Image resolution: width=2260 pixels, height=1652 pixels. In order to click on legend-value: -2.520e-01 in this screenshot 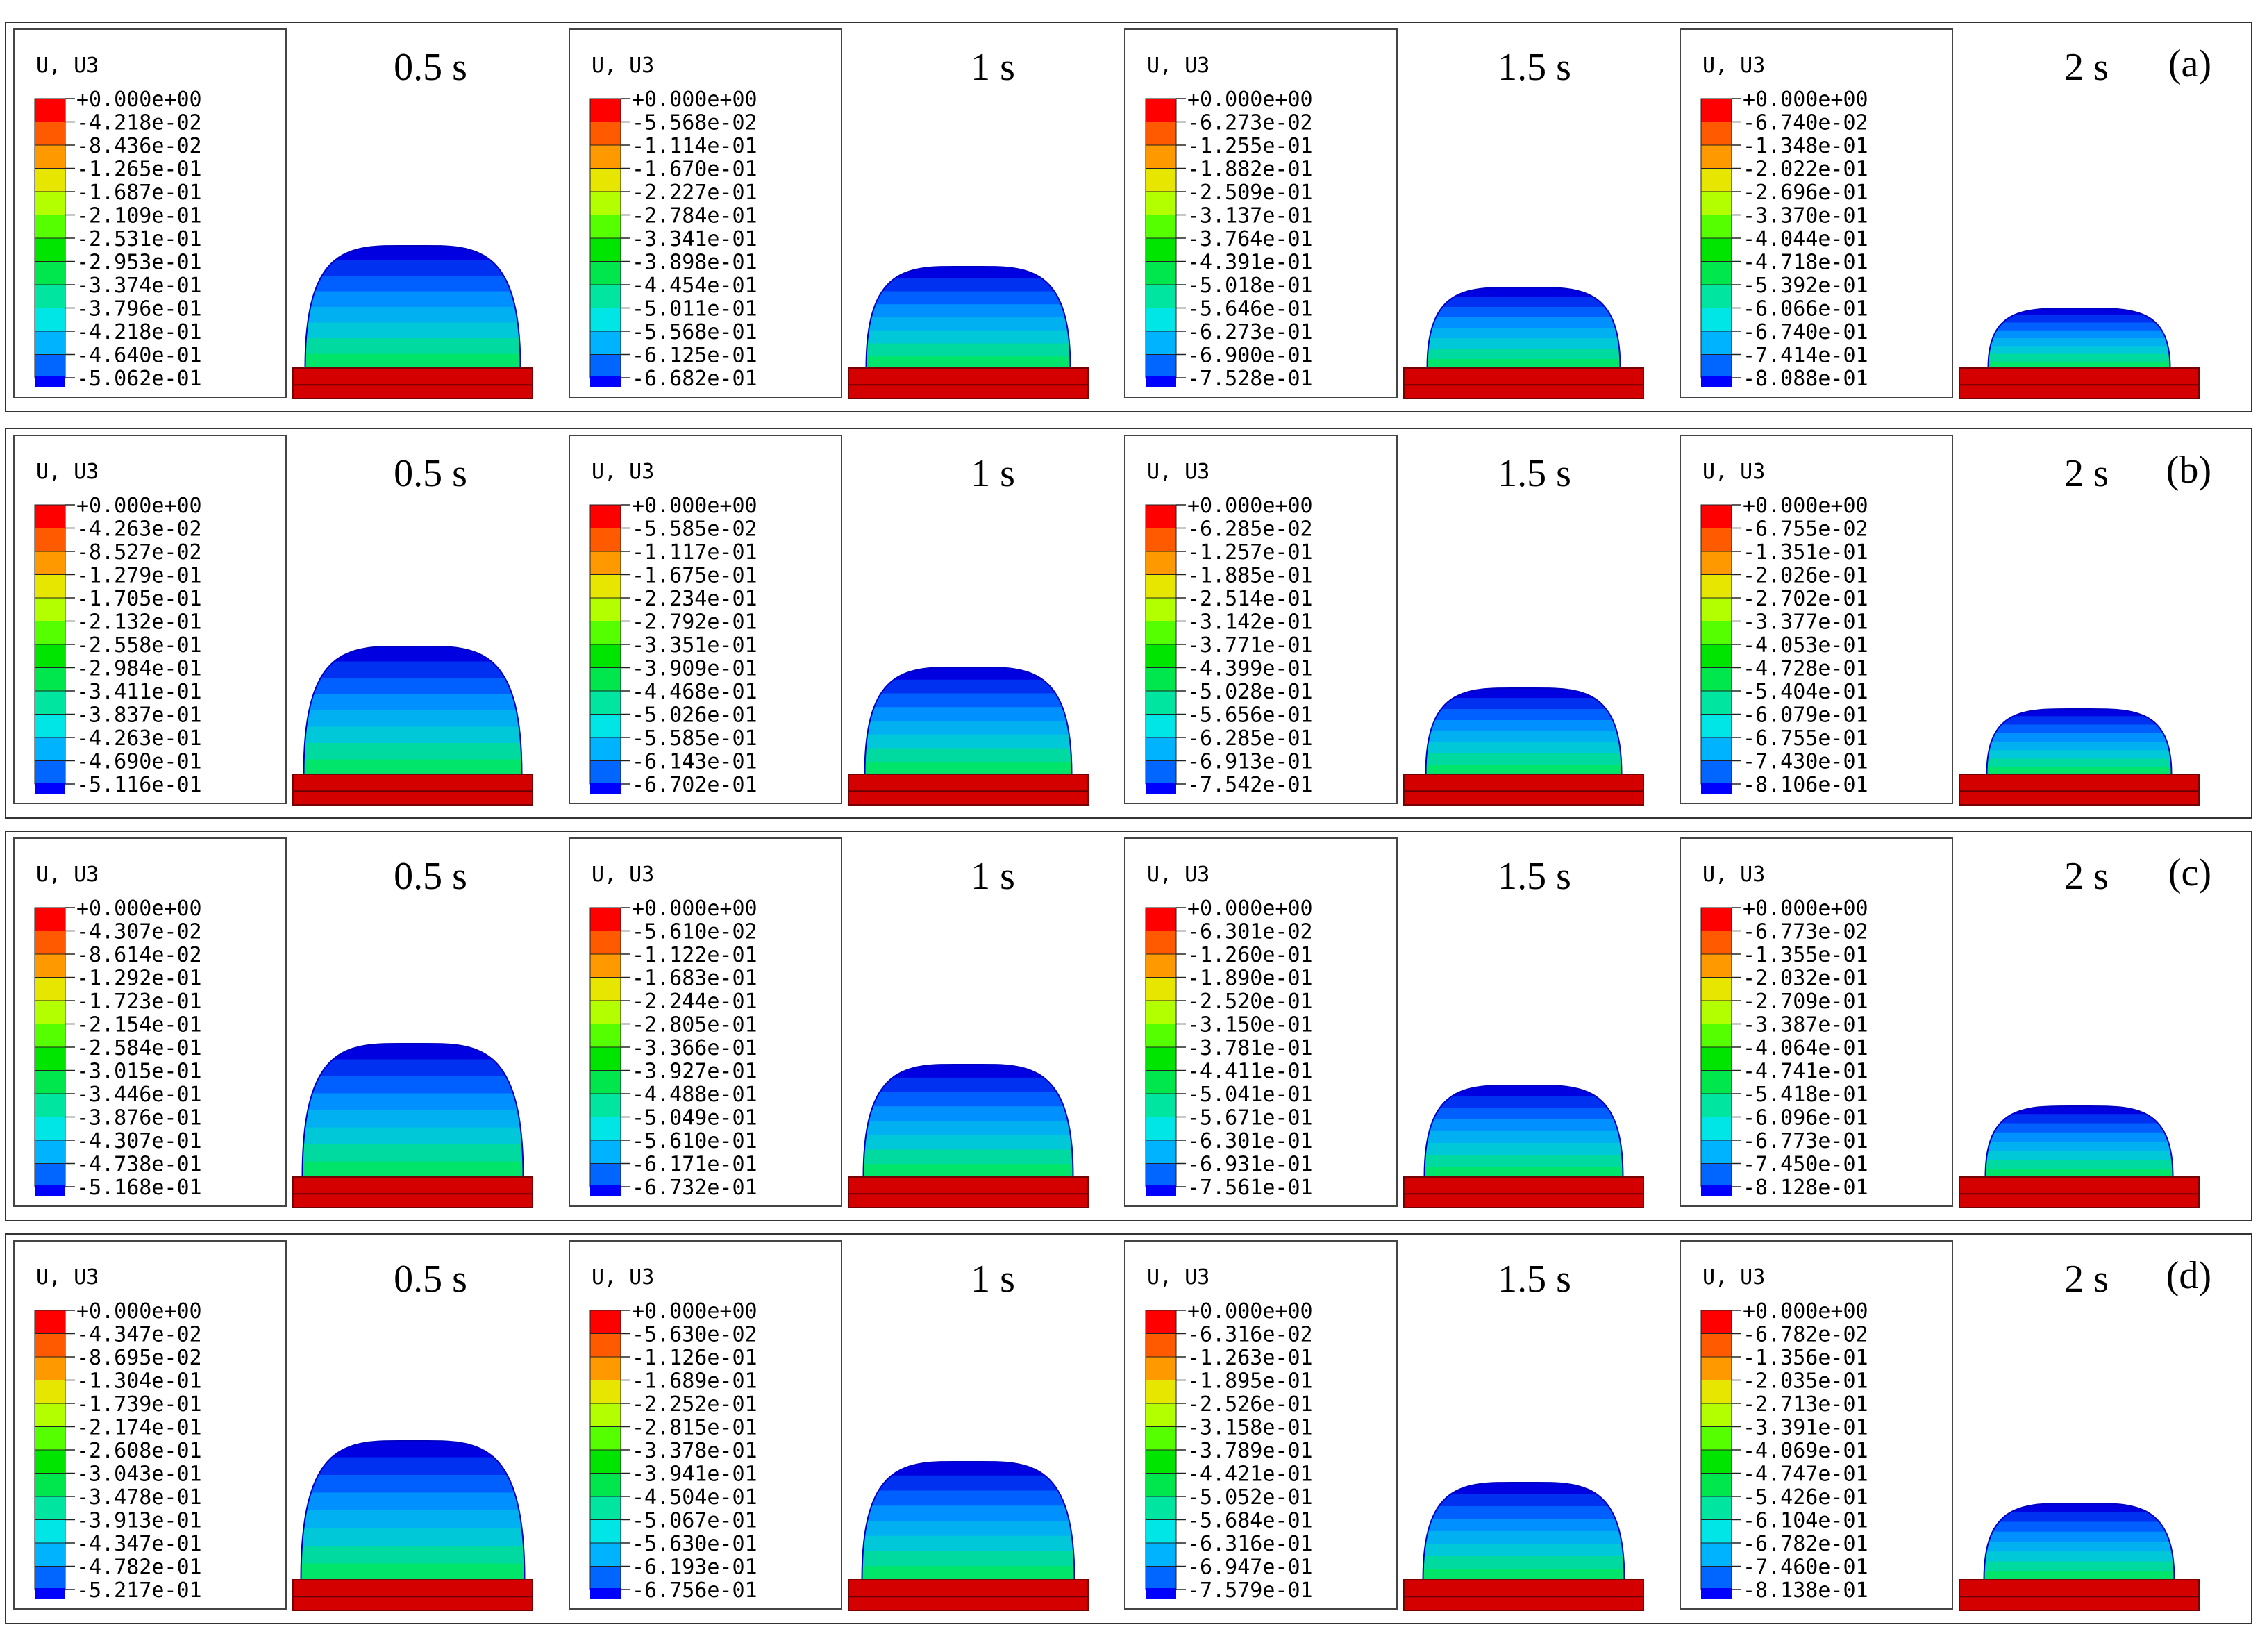, I will do `click(1250, 1002)`.